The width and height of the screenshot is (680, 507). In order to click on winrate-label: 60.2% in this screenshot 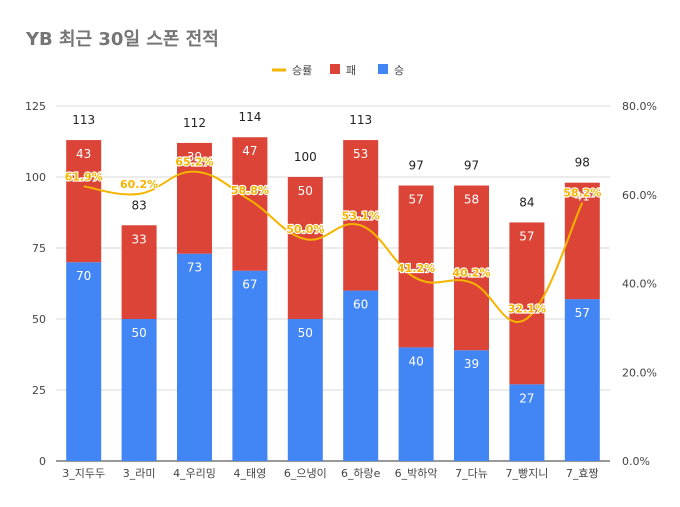, I will do `click(139, 184)`.